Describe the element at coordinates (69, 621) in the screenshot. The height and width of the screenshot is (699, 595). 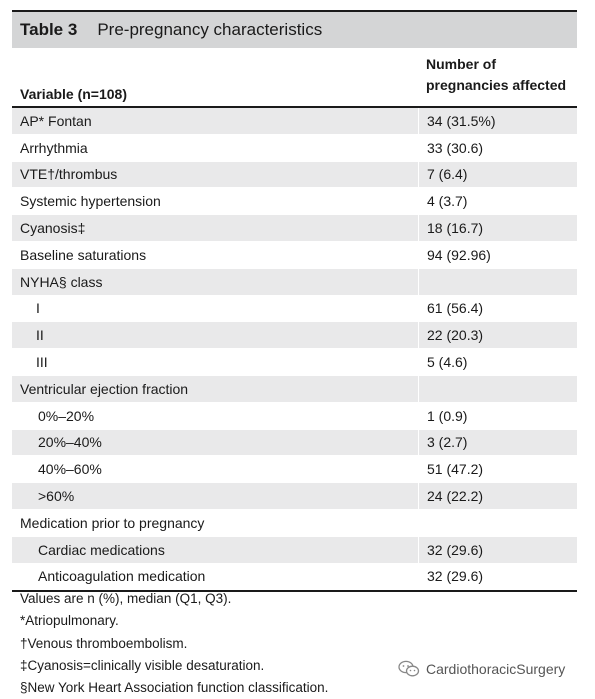
I see `footnote: *Atriopulmonary.` at that location.